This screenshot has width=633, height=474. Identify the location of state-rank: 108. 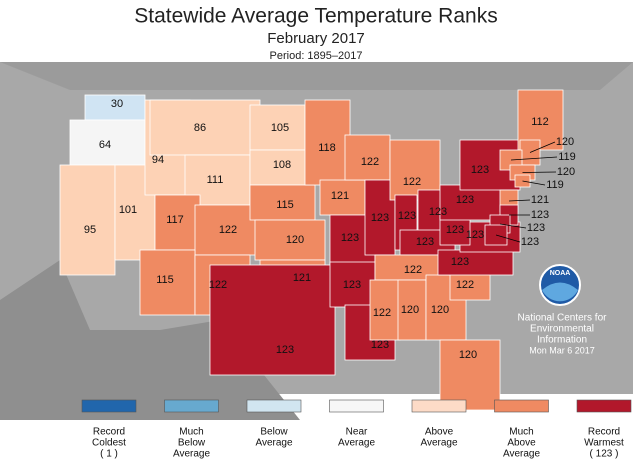
(282, 165).